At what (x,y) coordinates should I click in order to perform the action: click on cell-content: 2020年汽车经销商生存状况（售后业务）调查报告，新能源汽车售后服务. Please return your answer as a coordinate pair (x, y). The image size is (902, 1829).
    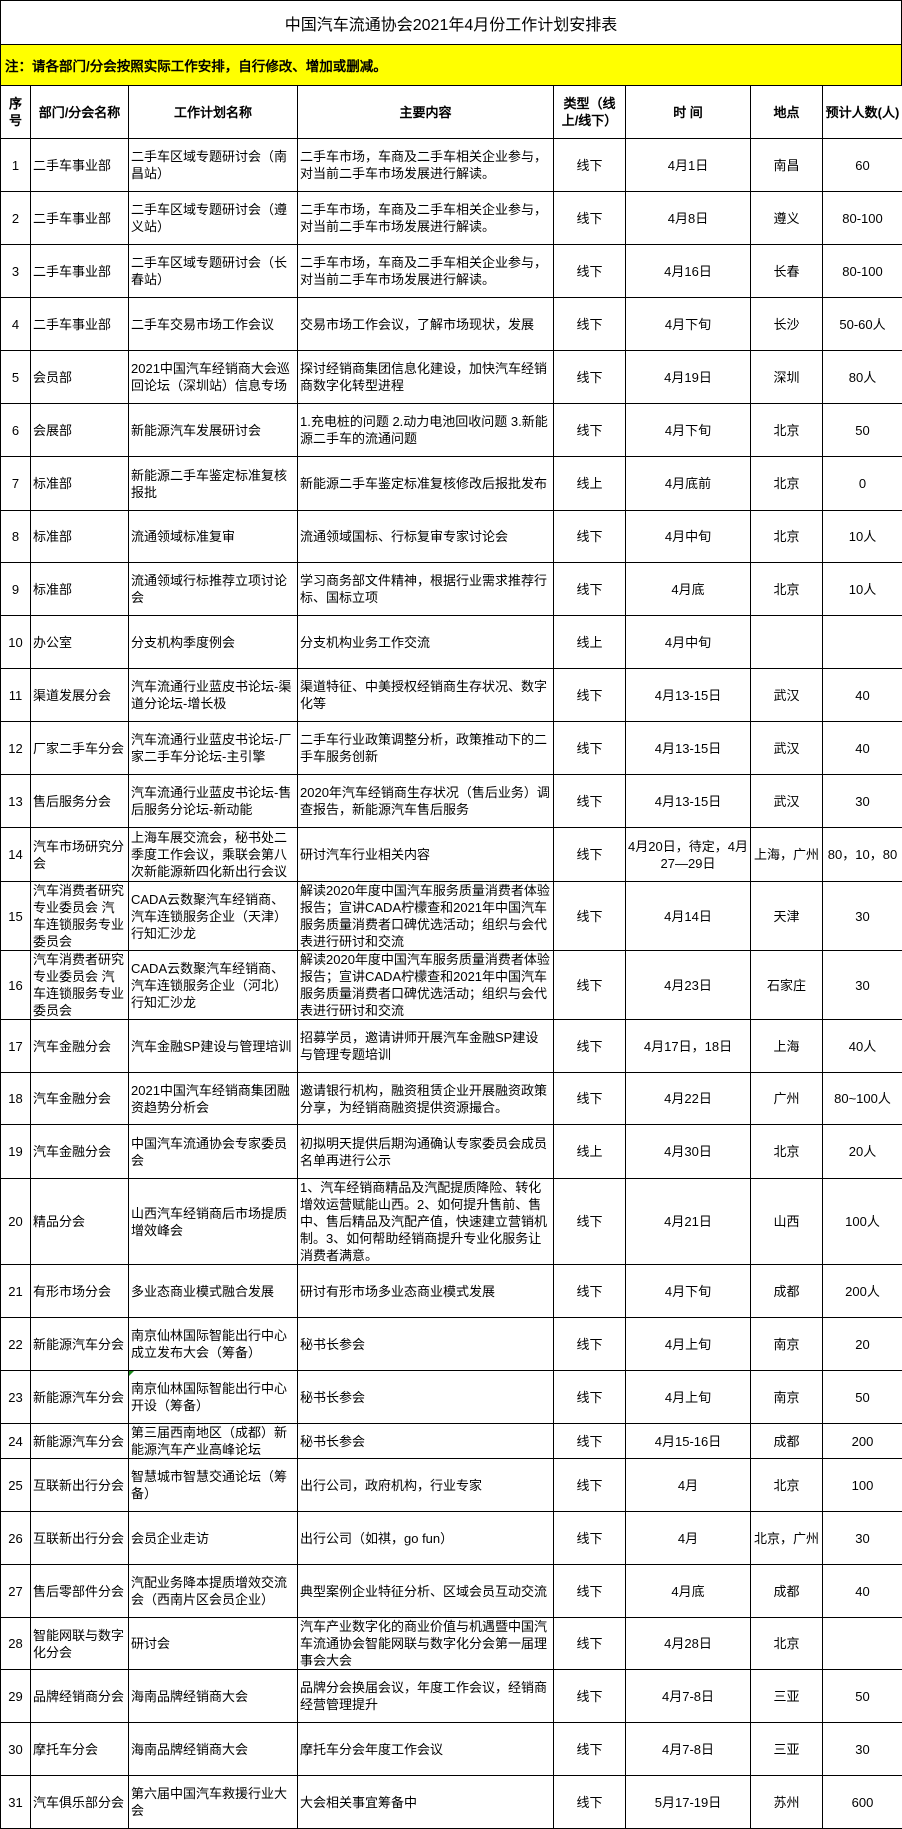
    Looking at the image, I should click on (426, 801).